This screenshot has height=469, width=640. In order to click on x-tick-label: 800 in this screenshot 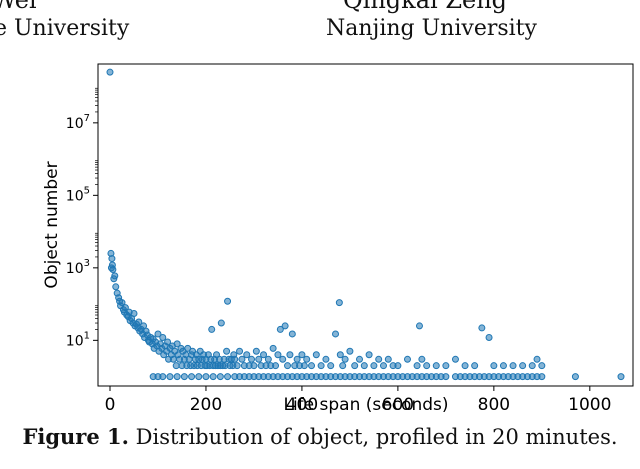, I will do `click(494, 405)`.